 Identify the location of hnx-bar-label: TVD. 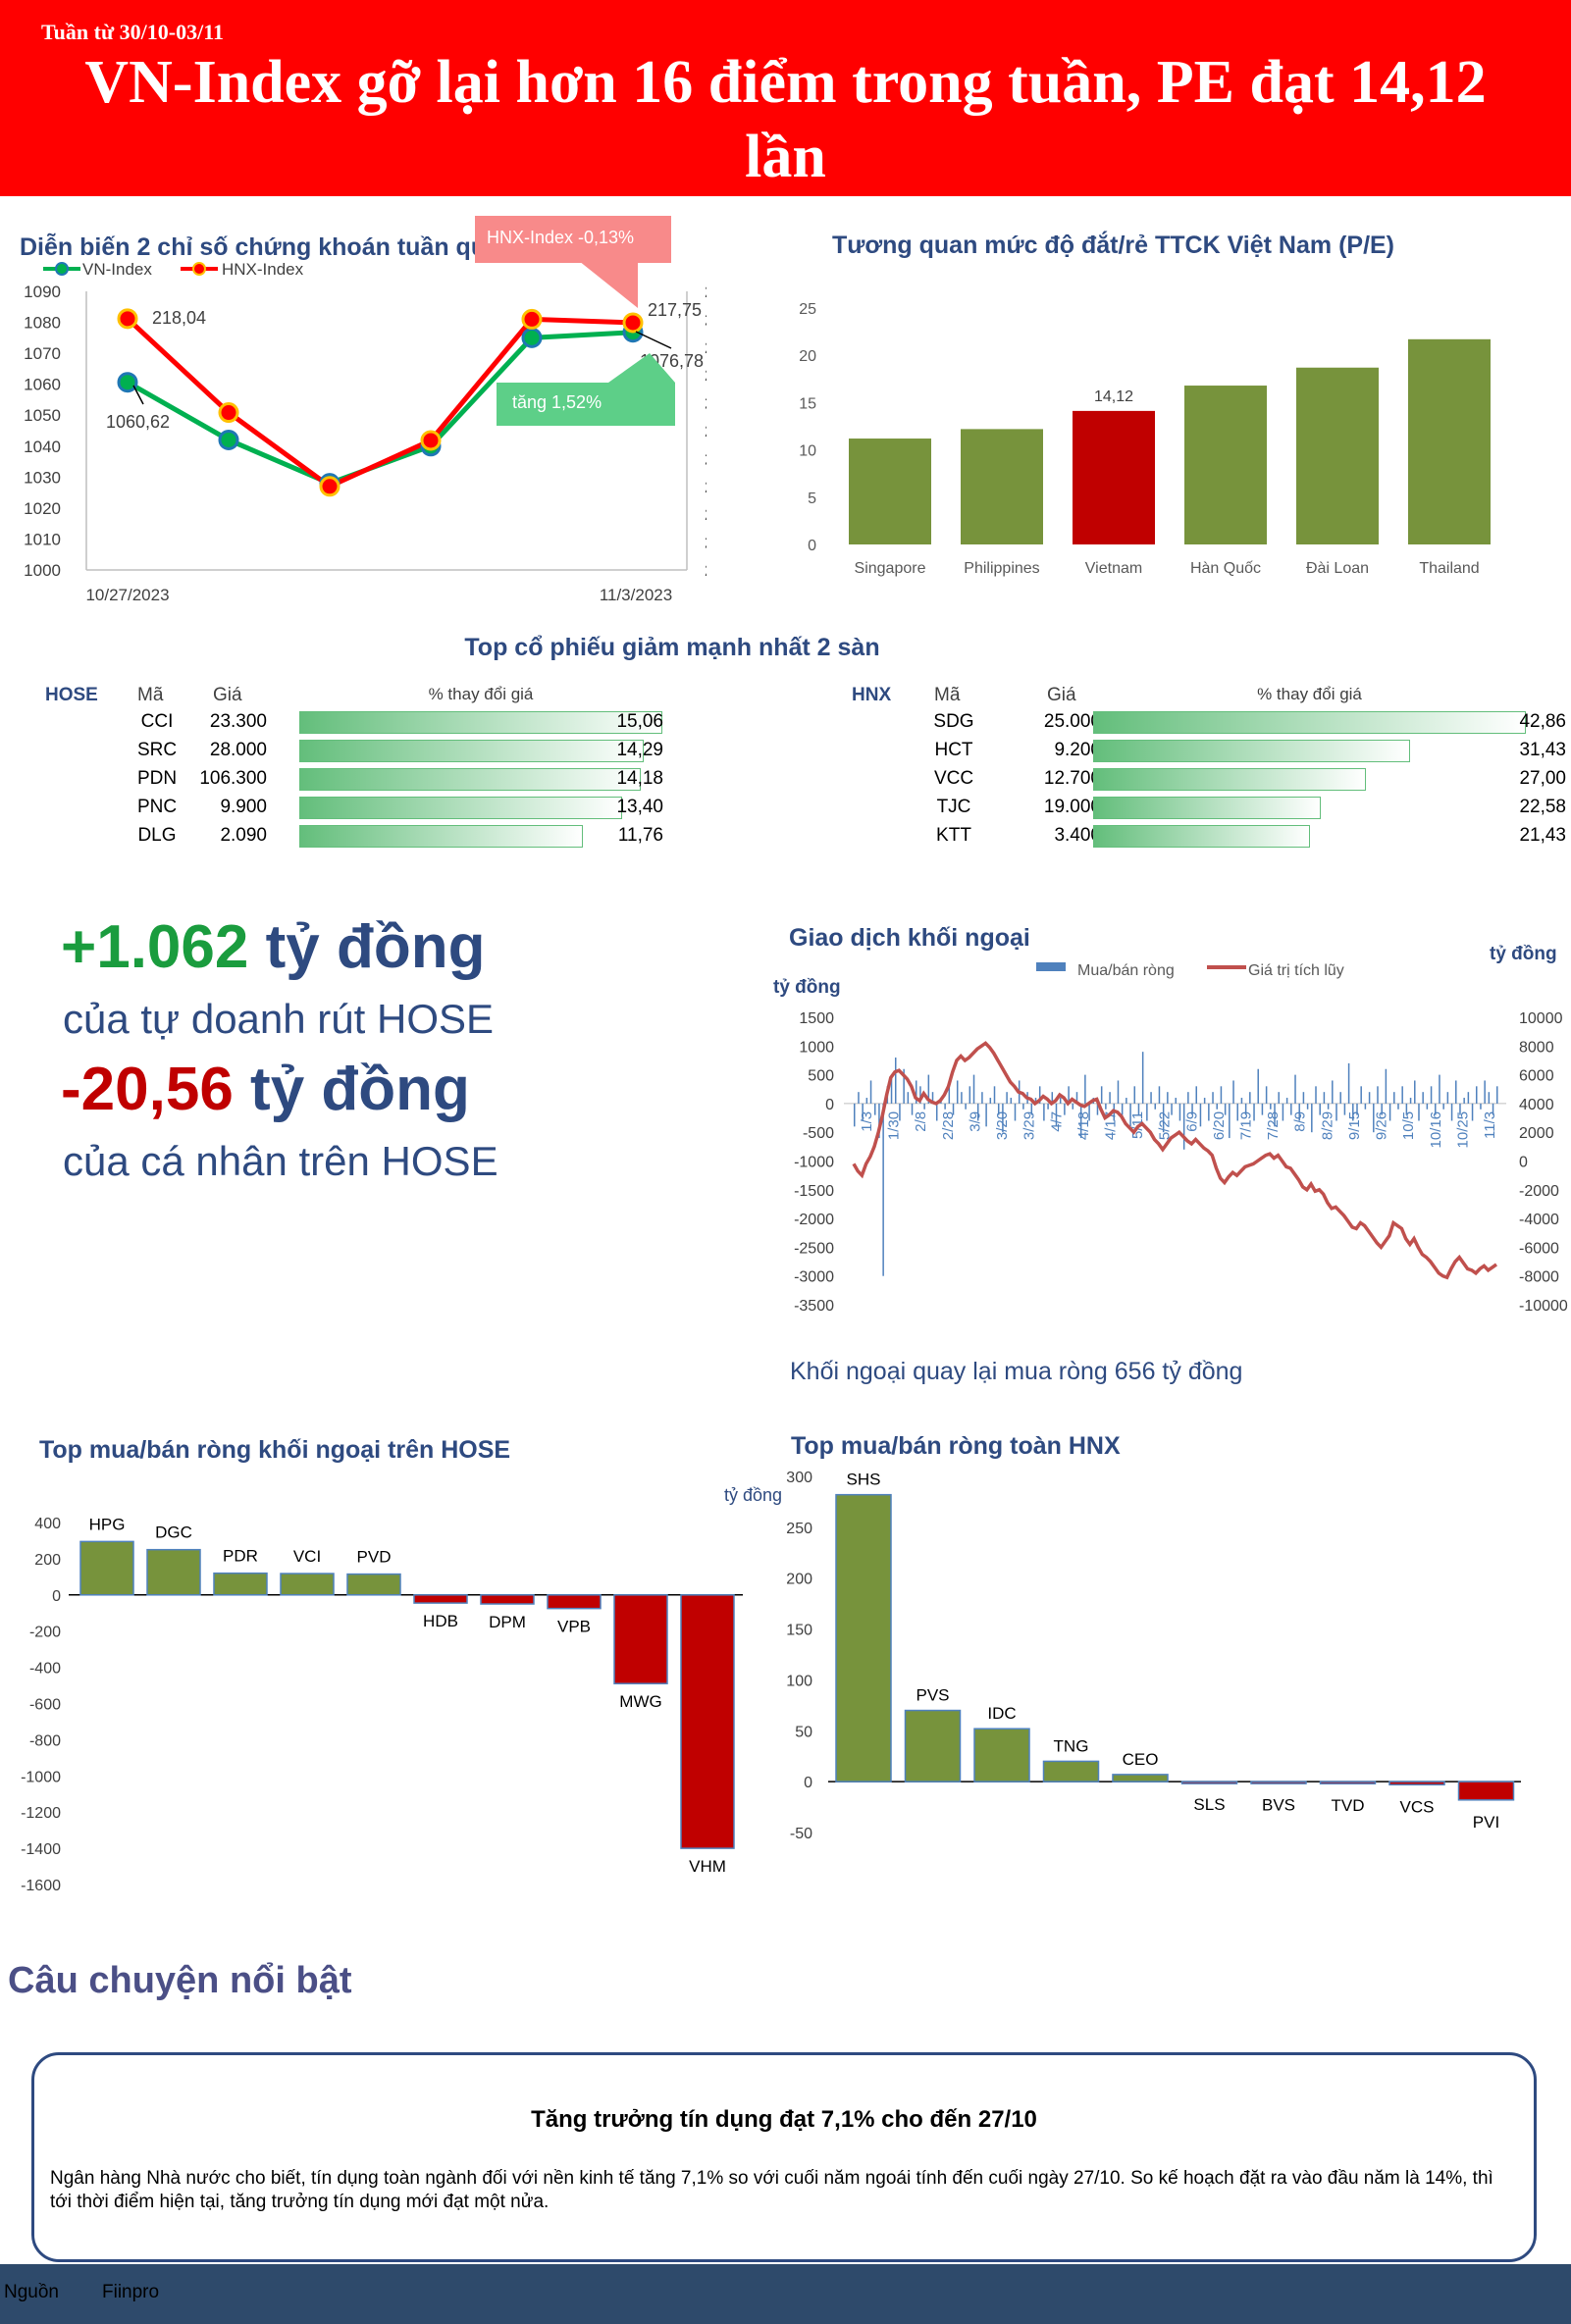
(1348, 1805).